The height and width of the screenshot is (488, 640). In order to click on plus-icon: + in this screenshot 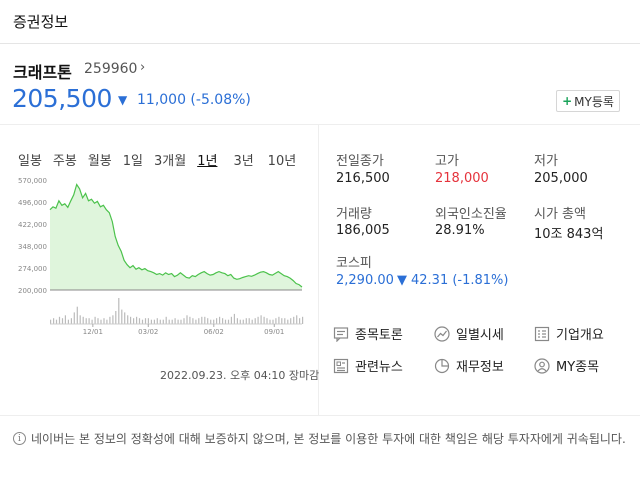, I will do `click(567, 101)`.